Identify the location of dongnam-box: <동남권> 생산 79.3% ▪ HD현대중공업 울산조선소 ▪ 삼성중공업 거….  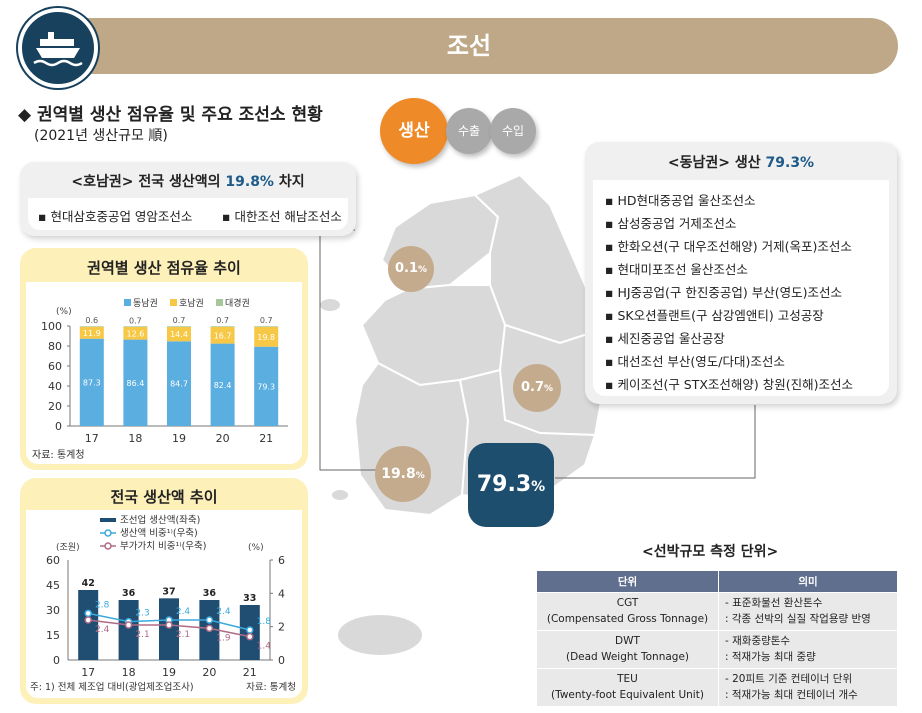
(741, 273).